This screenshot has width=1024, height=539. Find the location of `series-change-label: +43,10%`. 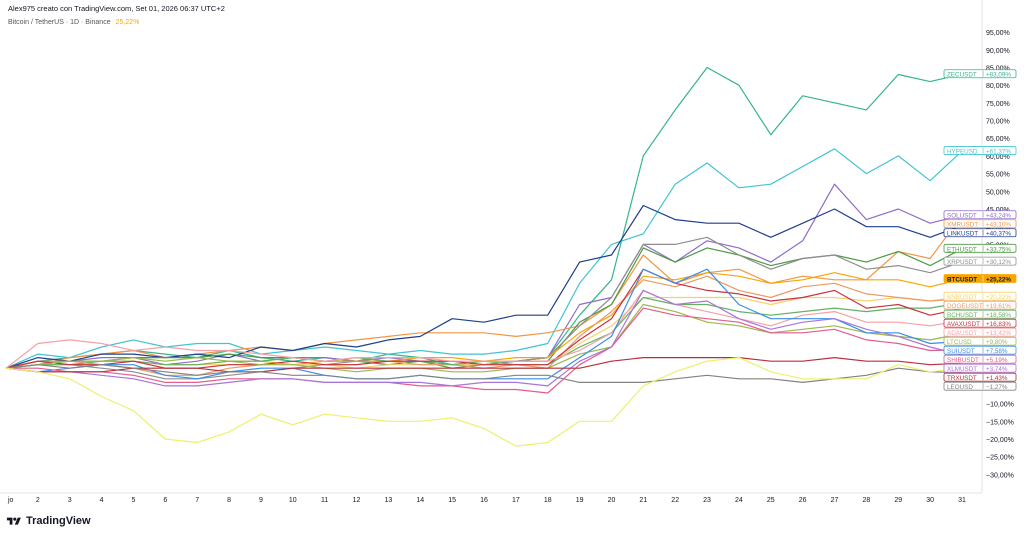

series-change-label: +43,10% is located at coordinates (998, 225).